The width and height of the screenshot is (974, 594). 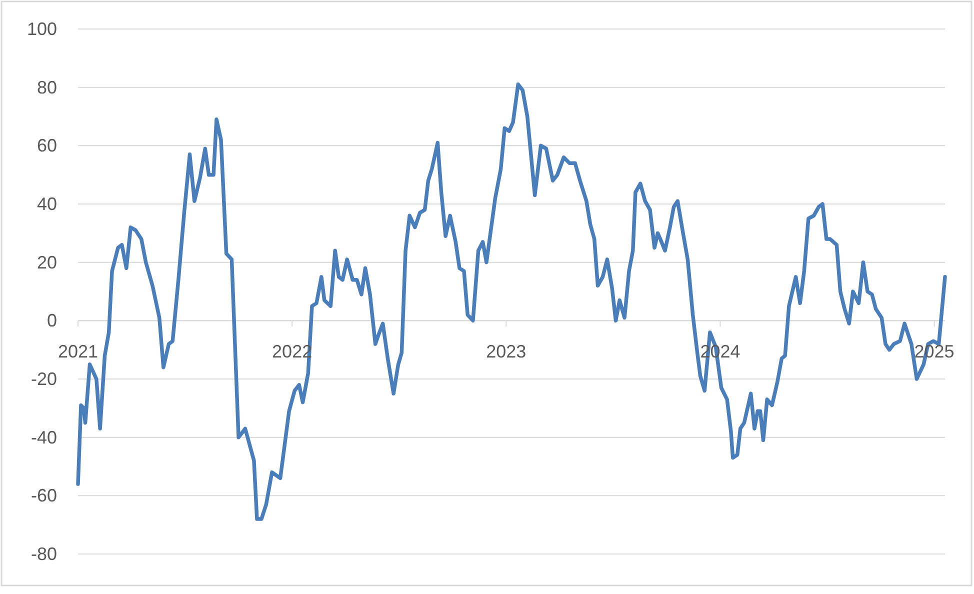 I want to click on y-tick-label: 60, so click(x=46, y=146).